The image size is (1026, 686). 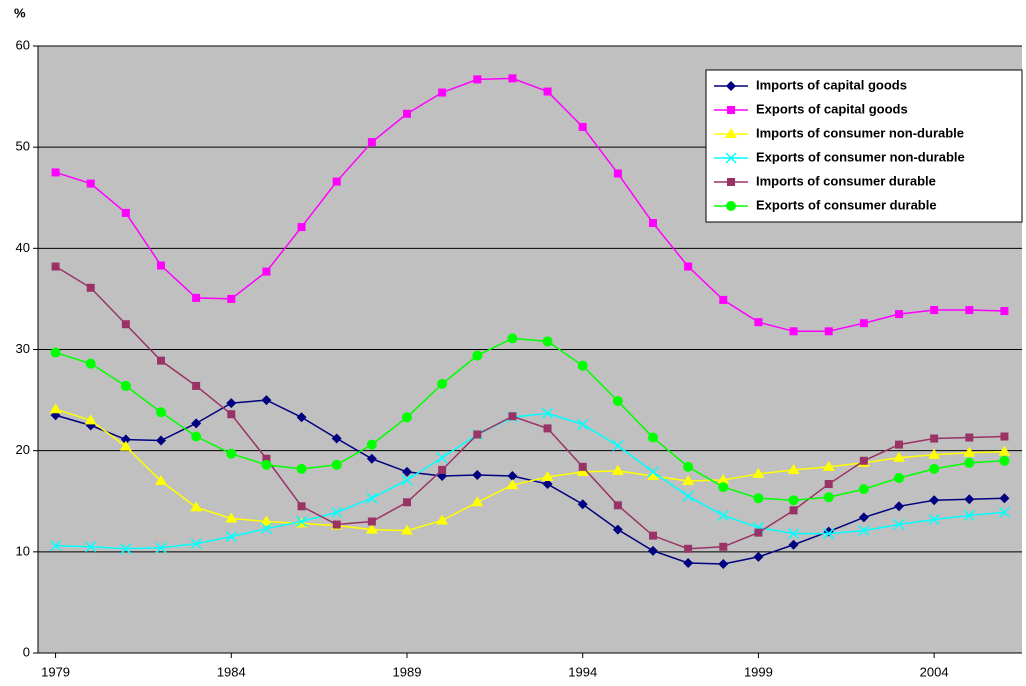 I want to click on y-tick-label: 60, so click(x=23, y=44).